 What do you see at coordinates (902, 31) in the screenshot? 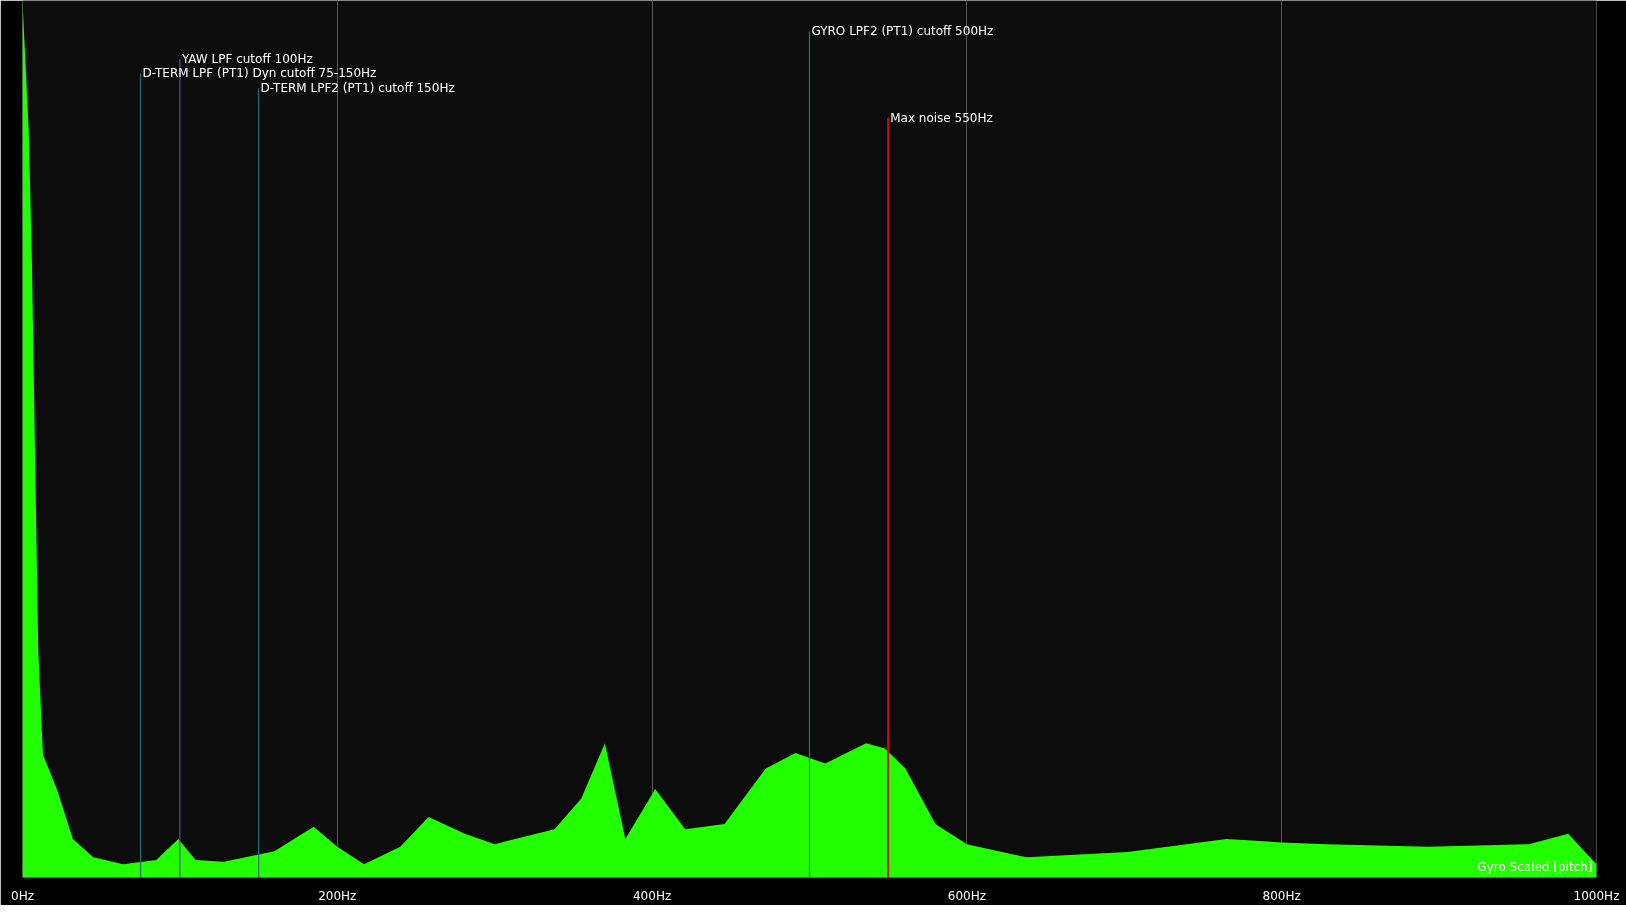
I see `ref-line-label: GYRO LPF2 (PT1) cutoff 500Hz` at bounding box center [902, 31].